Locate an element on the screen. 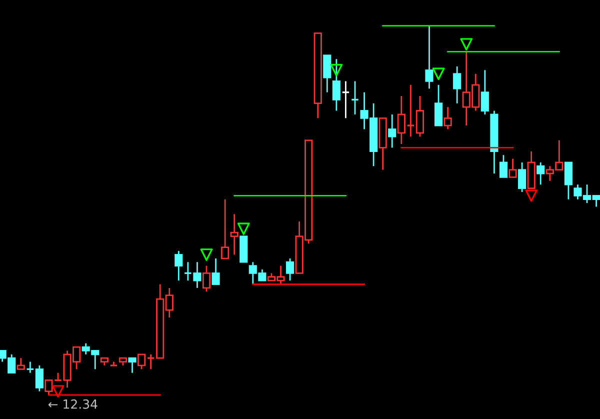 The height and width of the screenshot is (419, 600). annotation: ← 12.34 is located at coordinates (73, 404).